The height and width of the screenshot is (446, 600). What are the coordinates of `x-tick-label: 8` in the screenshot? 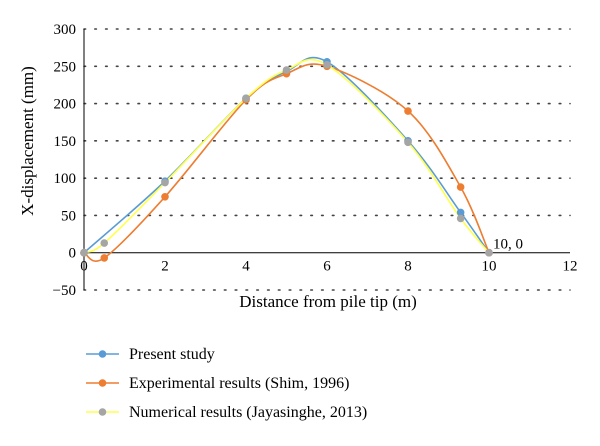 It's located at (408, 267).